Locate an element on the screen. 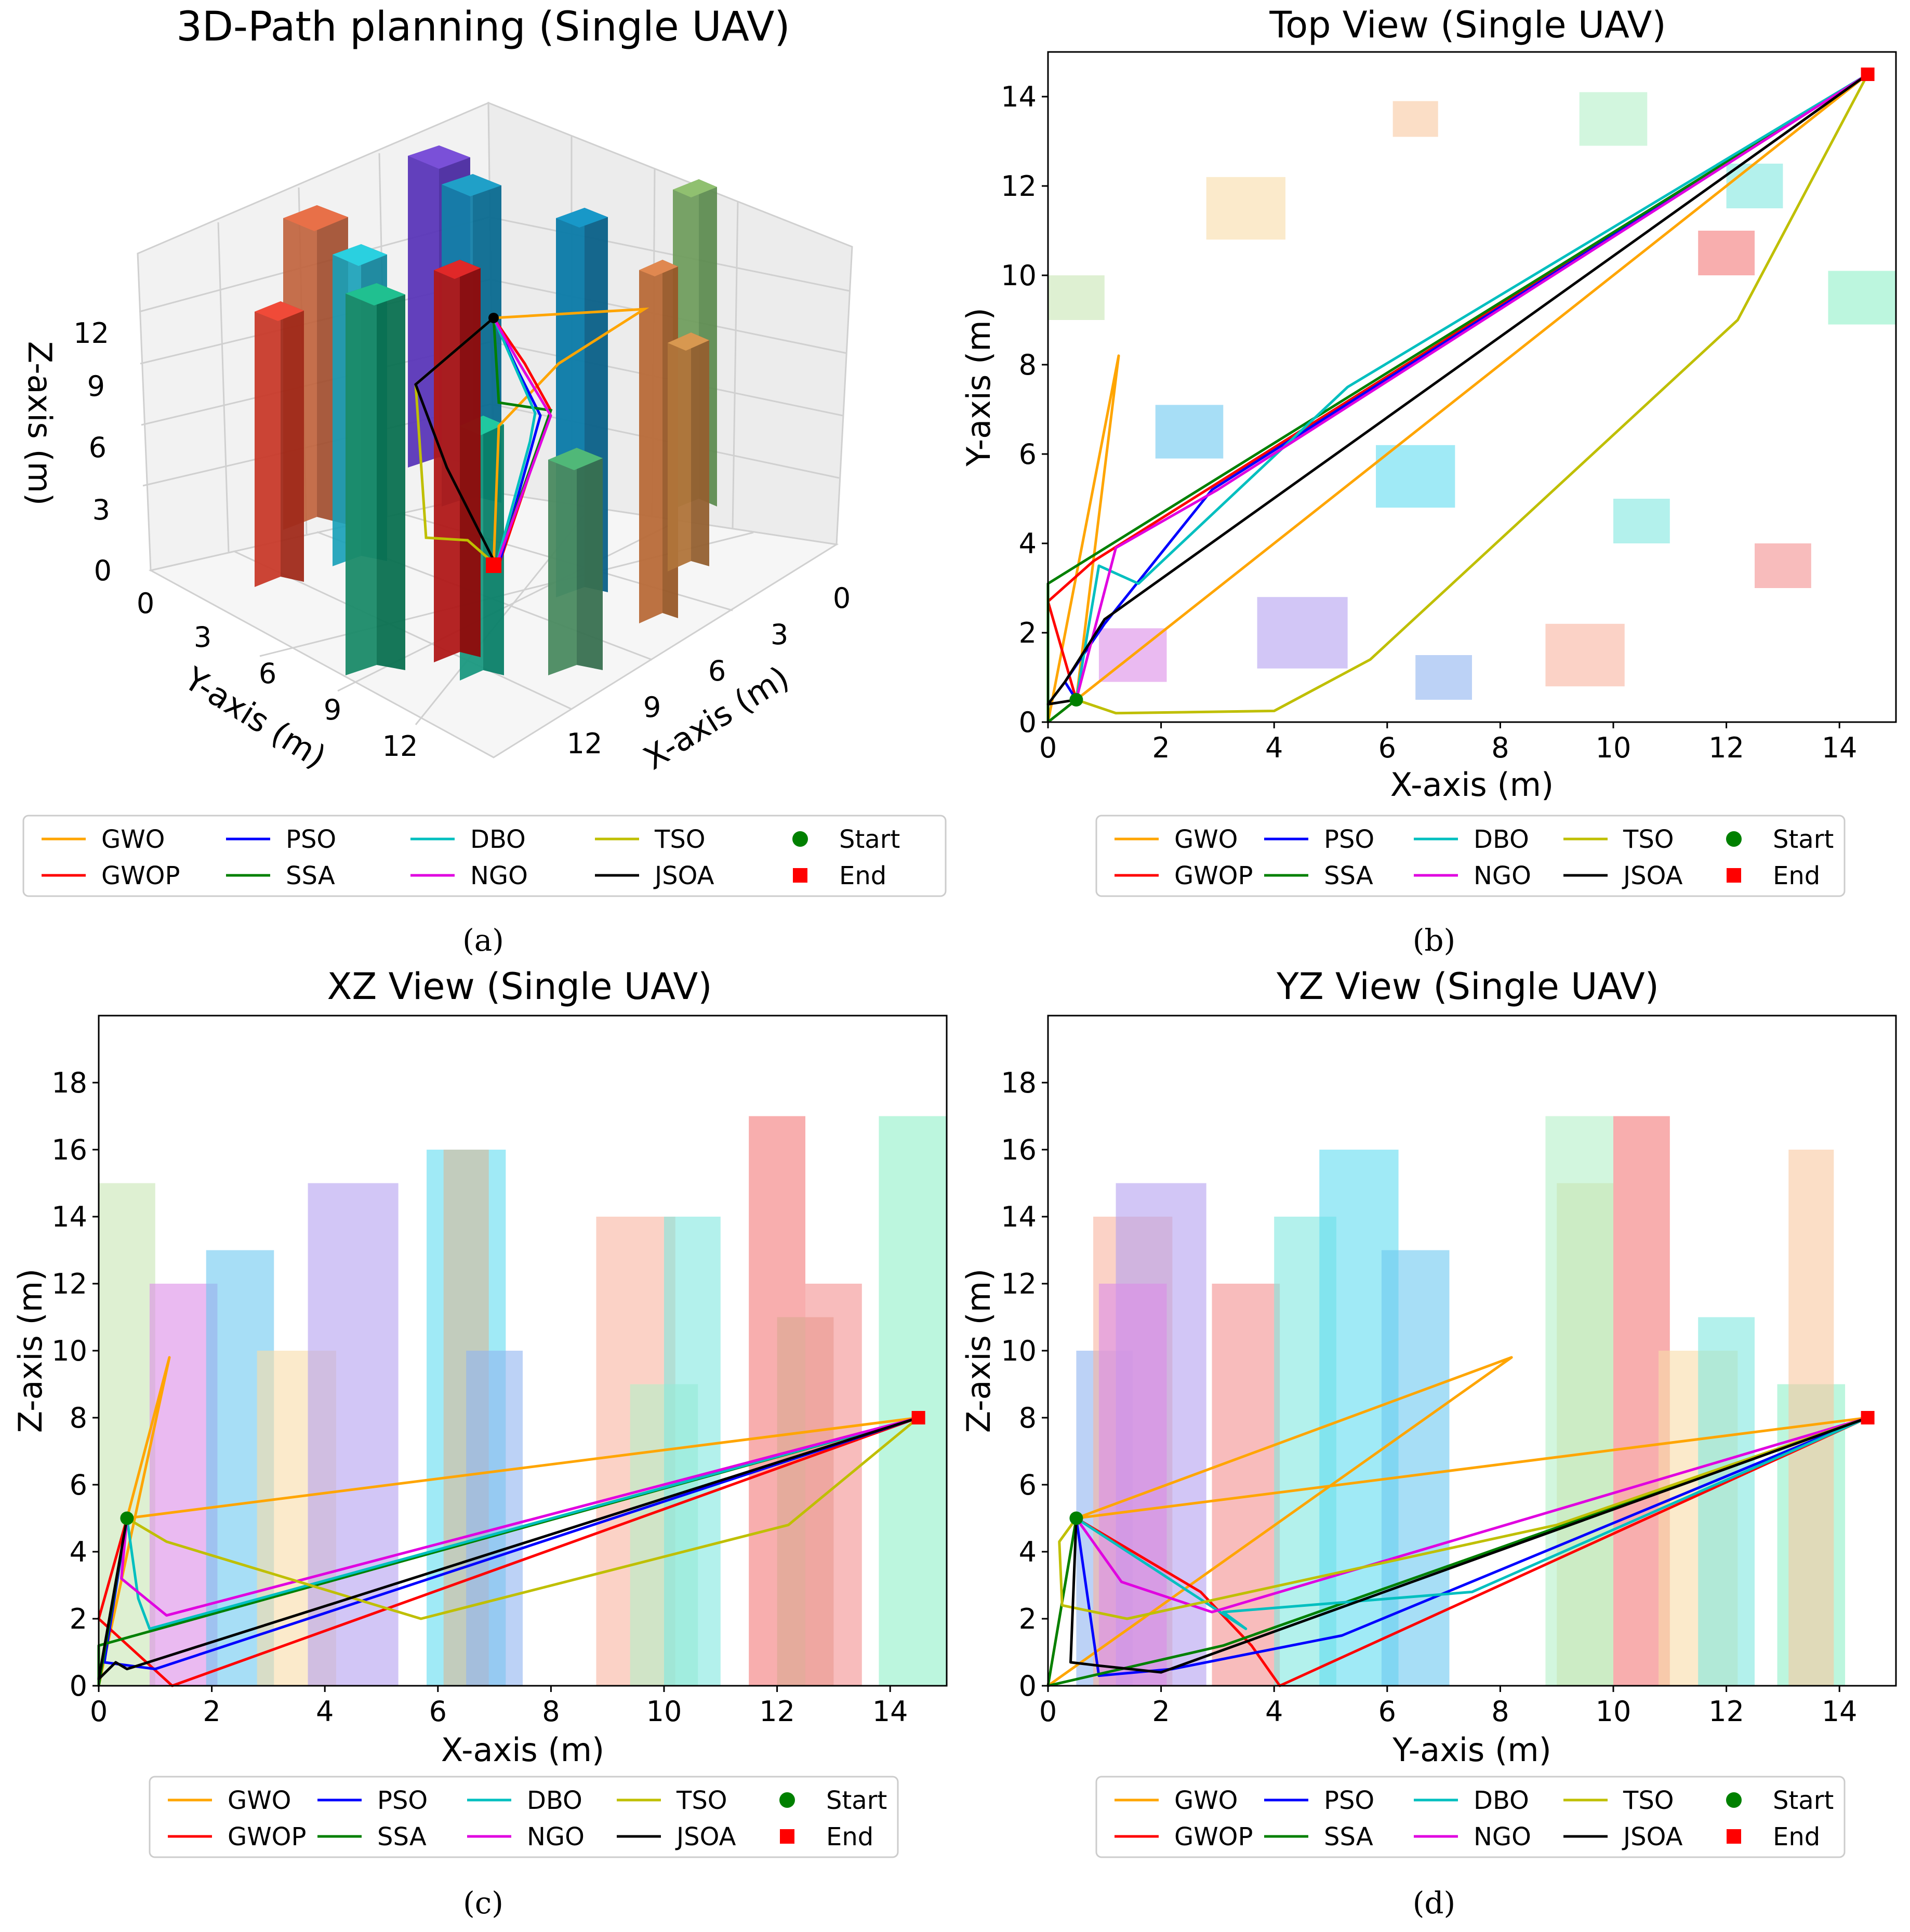 The height and width of the screenshot is (1932, 1910). ylabel-d: Z-axis (m) is located at coordinates (979, 1351).